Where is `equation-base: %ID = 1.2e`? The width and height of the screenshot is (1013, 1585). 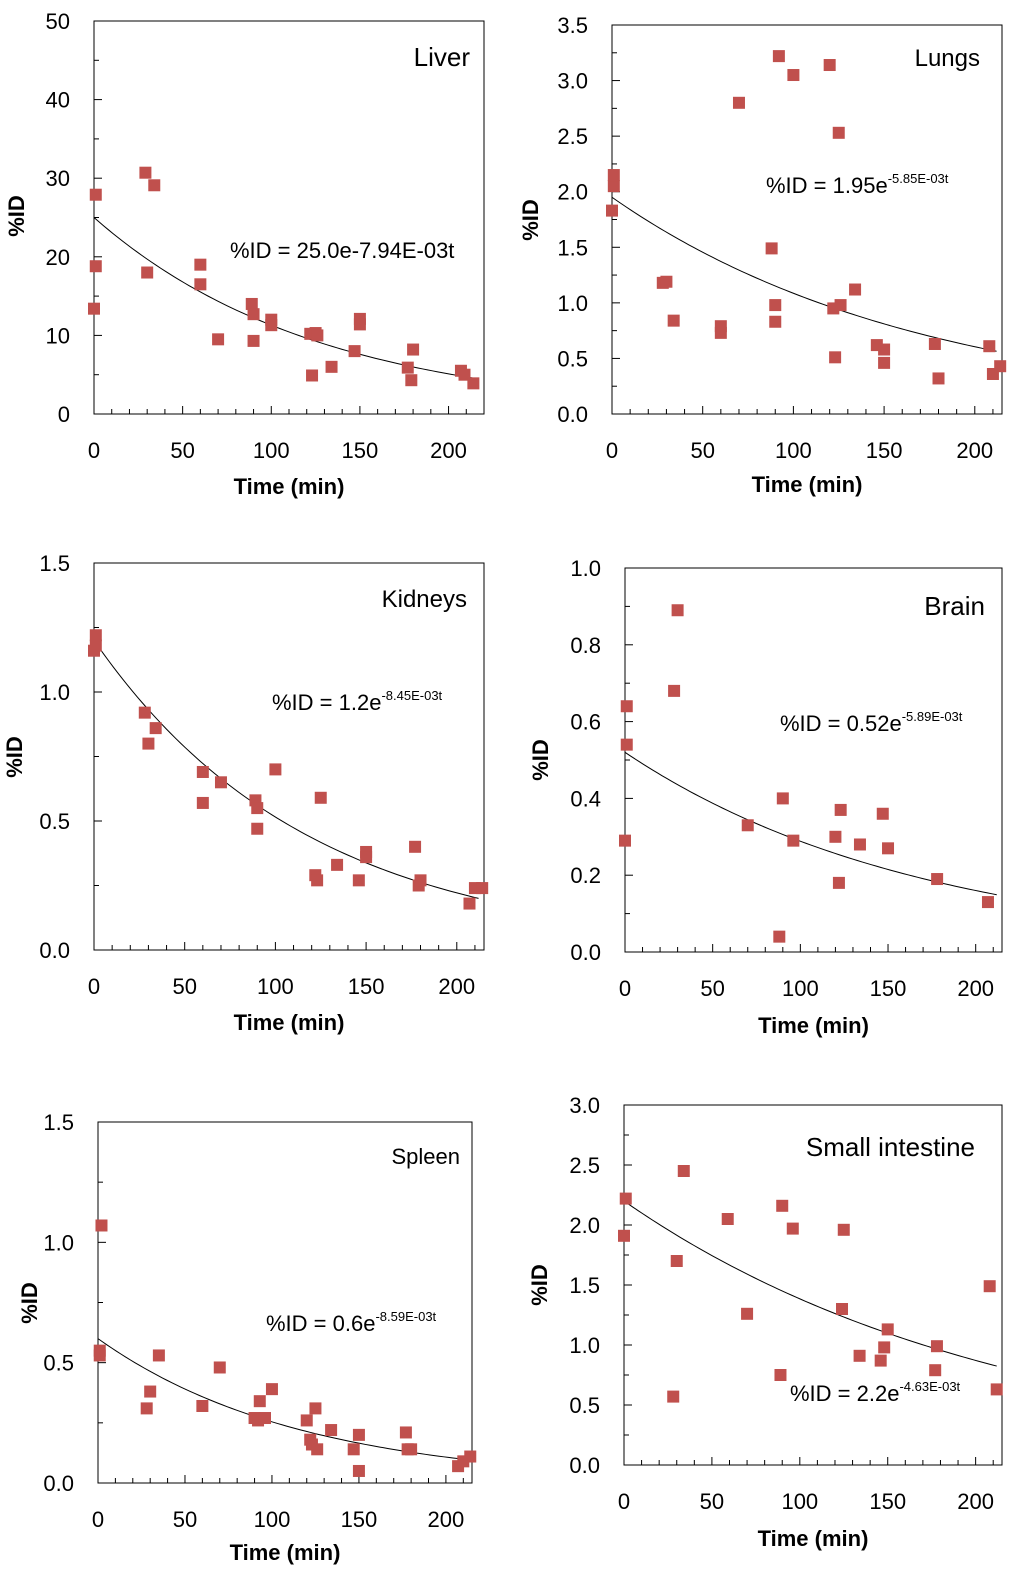
equation-base: %ID = 1.2e is located at coordinates (326, 702).